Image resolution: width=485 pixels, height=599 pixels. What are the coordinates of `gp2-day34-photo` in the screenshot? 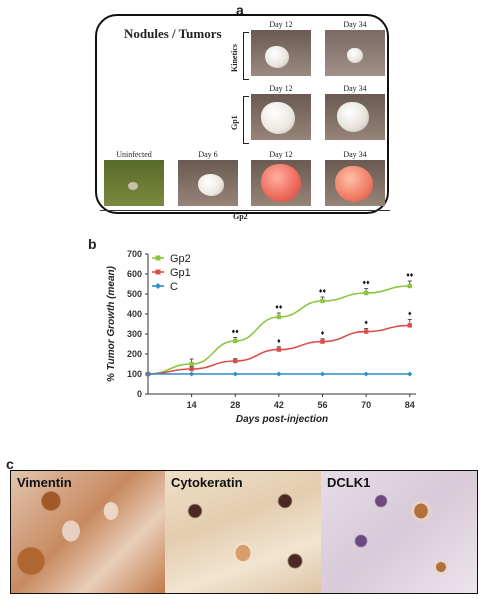 It's located at (355, 183).